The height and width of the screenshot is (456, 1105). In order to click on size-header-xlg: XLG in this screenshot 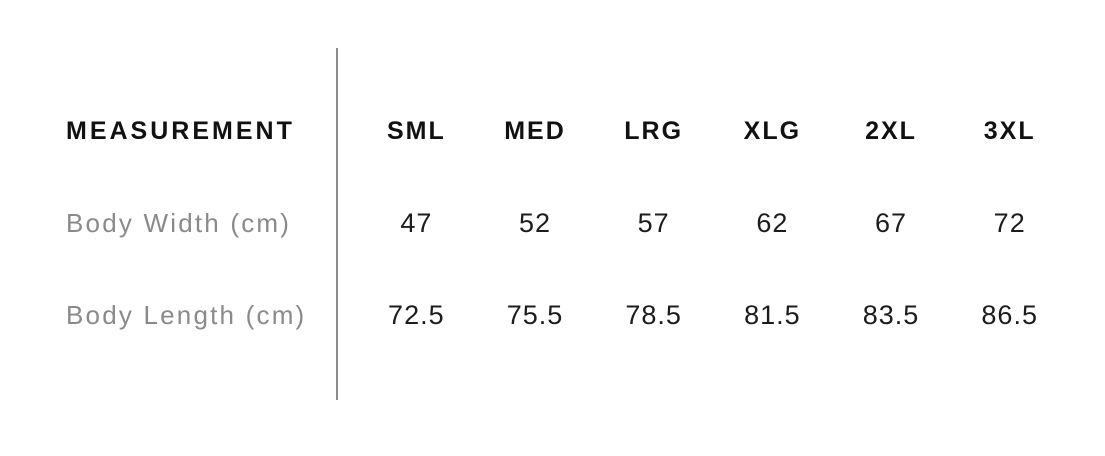, I will do `click(772, 130)`.